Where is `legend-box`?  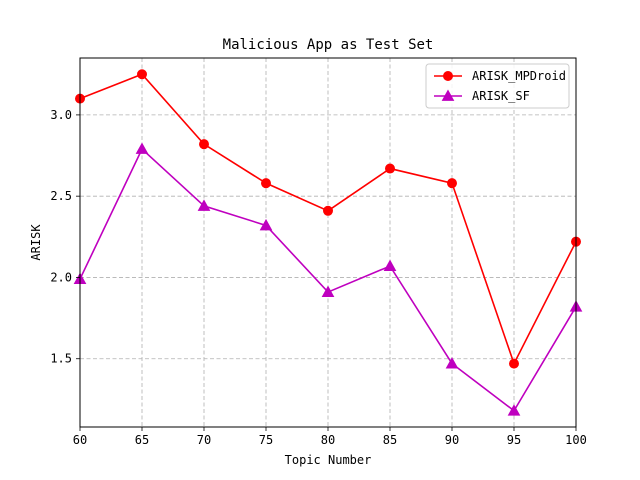 legend-box is located at coordinates (497, 86).